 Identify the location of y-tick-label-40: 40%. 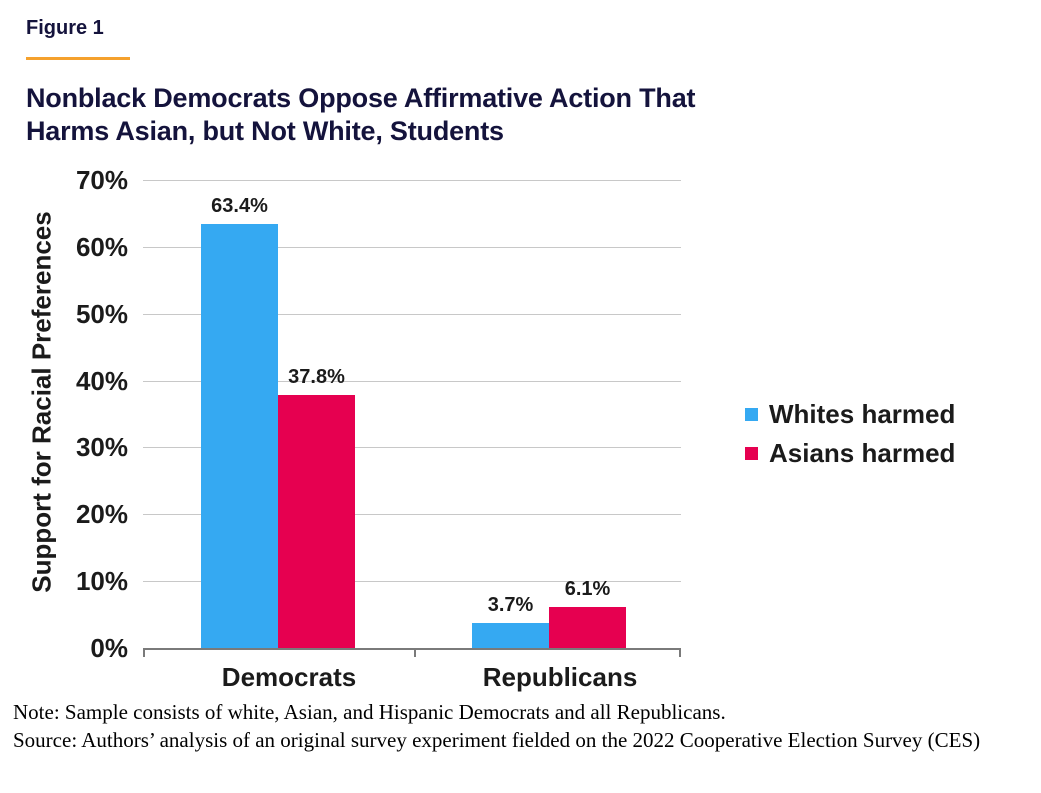
(101, 380).